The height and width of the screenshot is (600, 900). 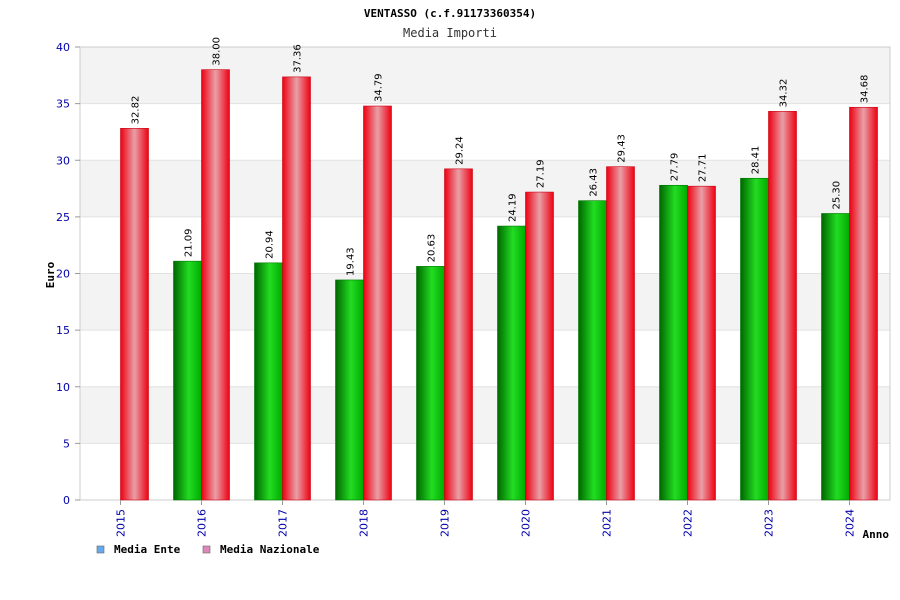 What do you see at coordinates (594, 182) in the screenshot?
I see `data-label: 26.43` at bounding box center [594, 182].